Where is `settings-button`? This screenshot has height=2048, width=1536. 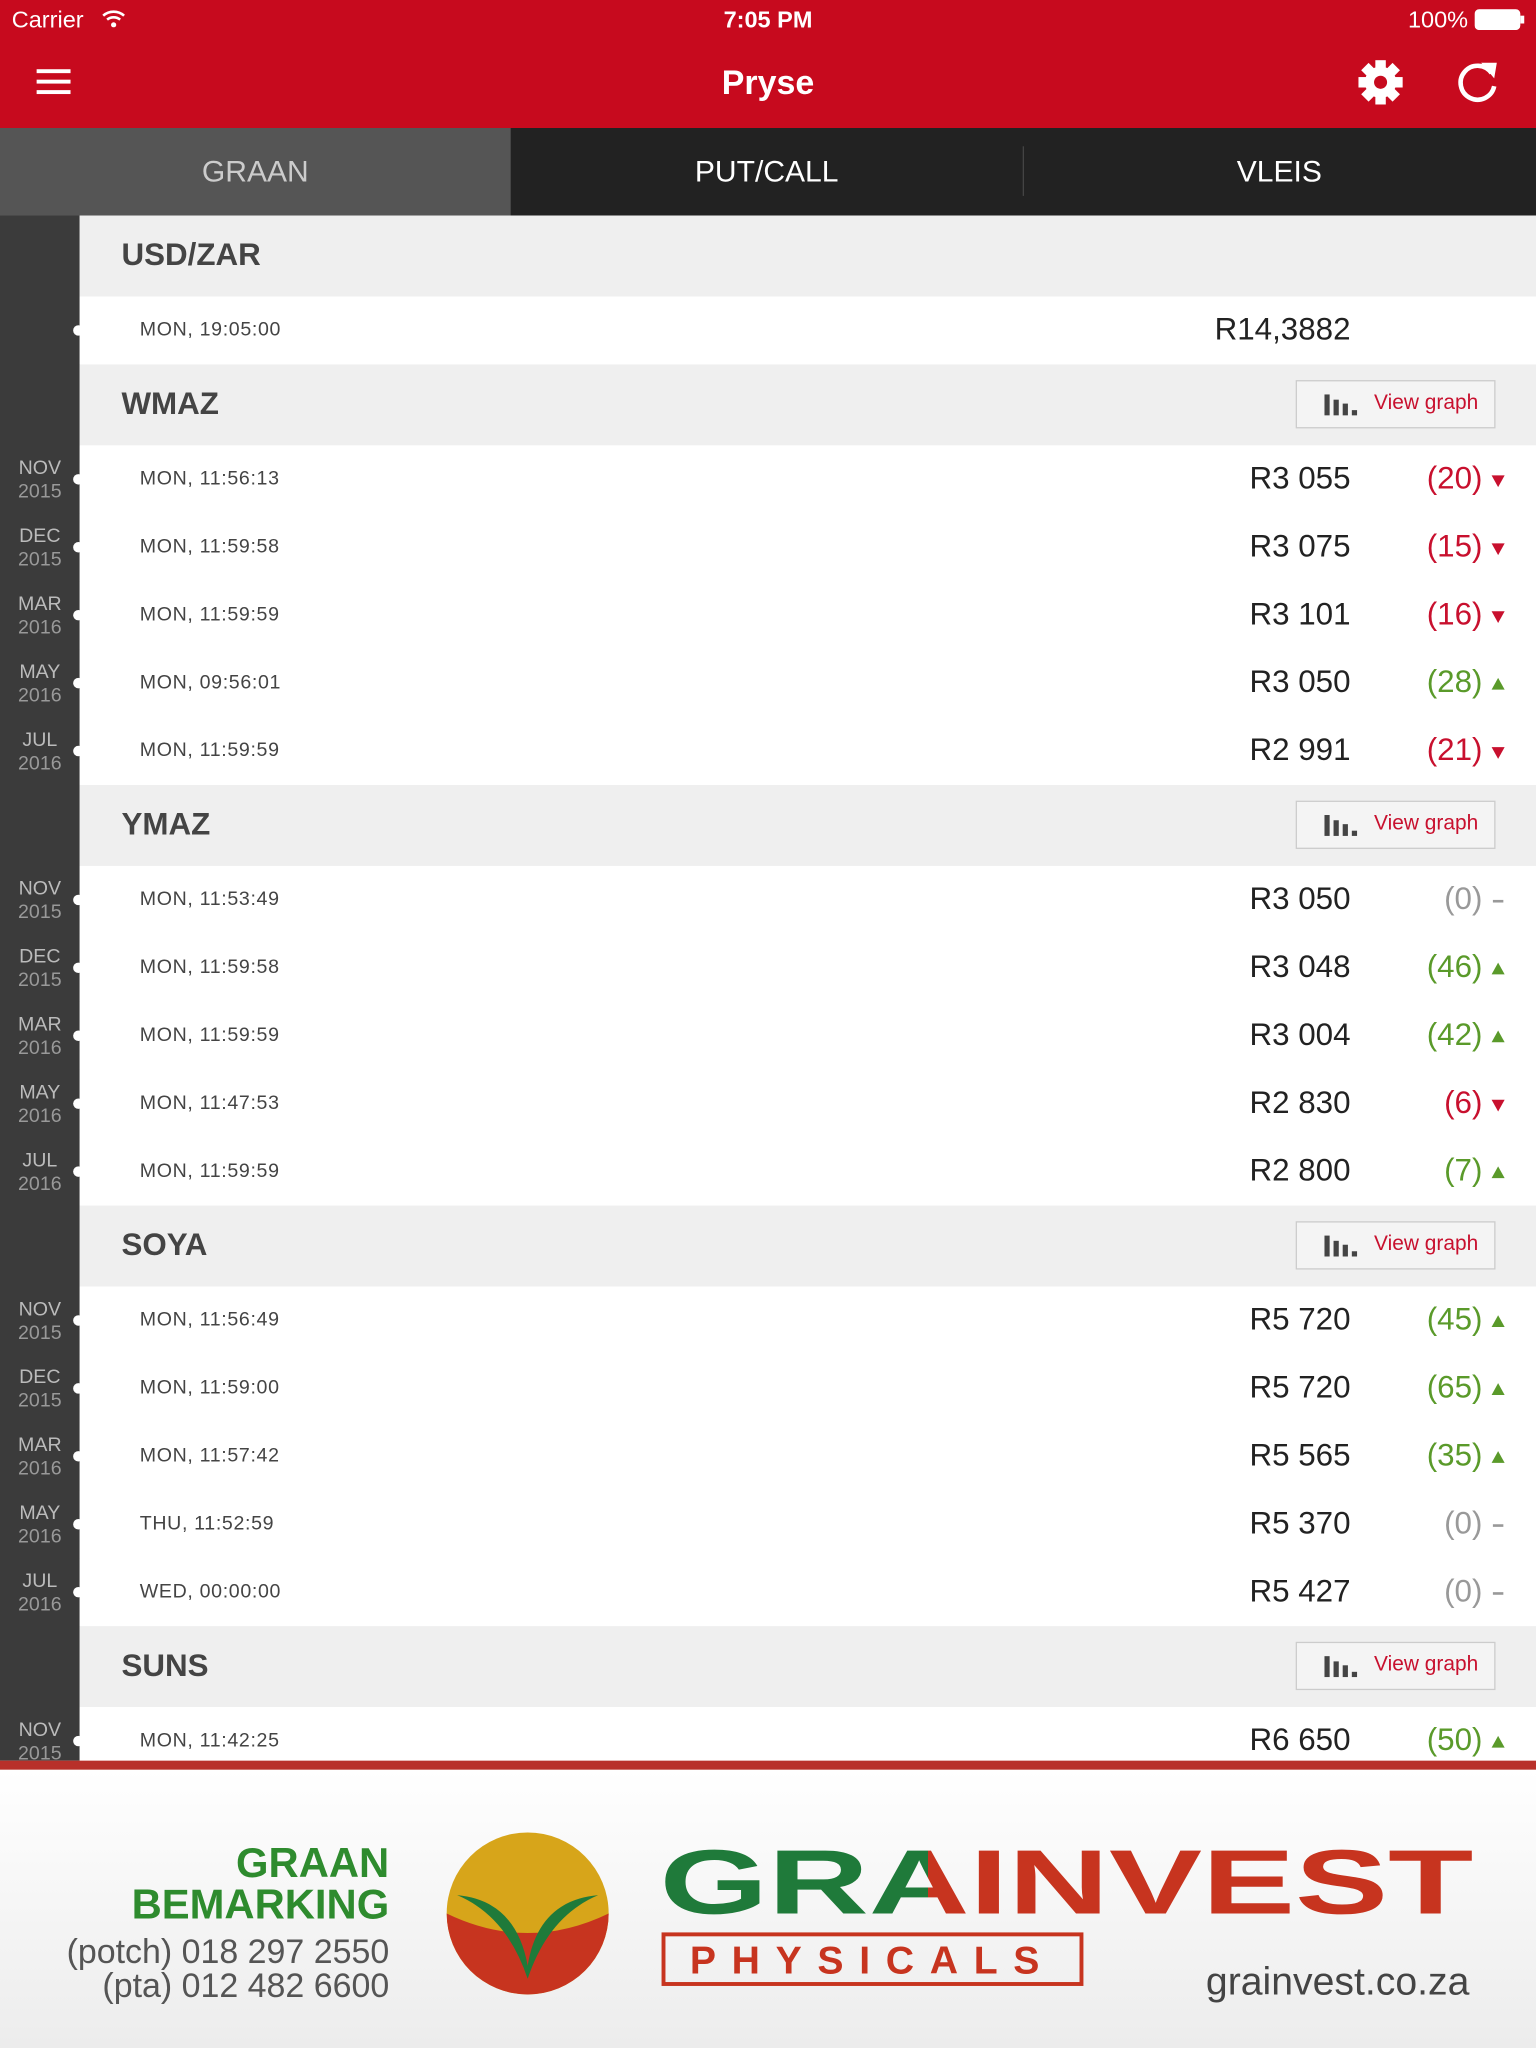 settings-button is located at coordinates (1380, 82).